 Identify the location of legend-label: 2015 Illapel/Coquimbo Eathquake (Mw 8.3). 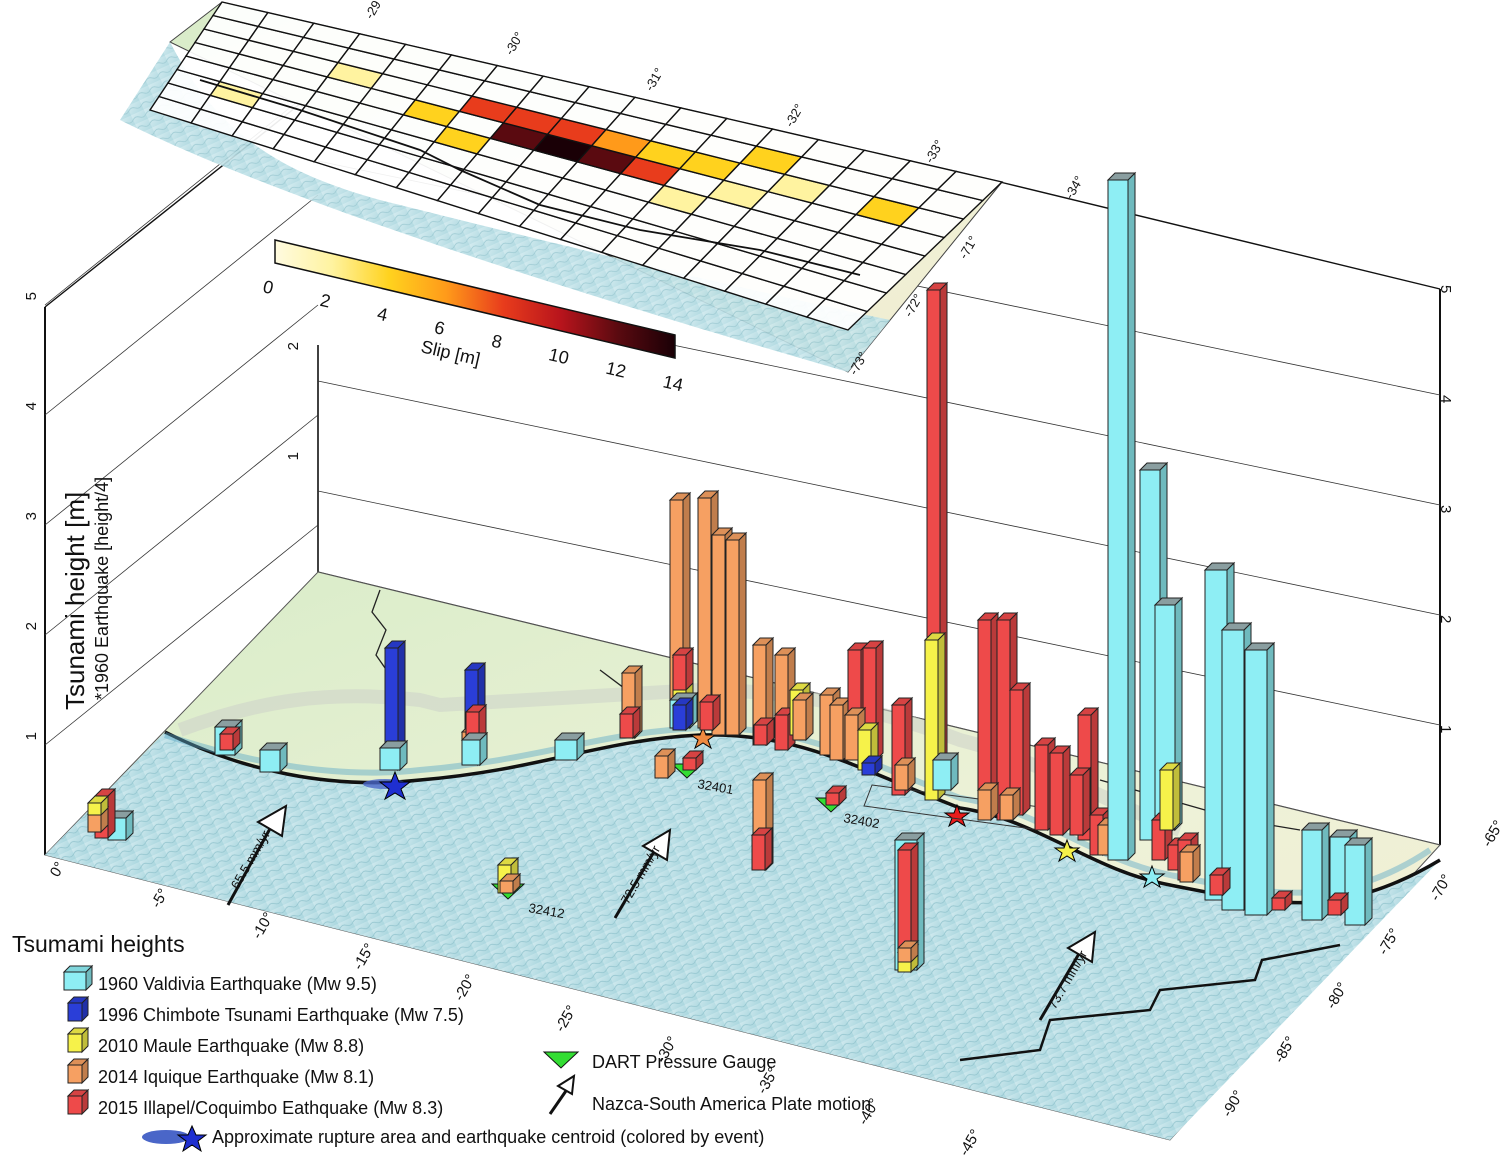
(270, 1108).